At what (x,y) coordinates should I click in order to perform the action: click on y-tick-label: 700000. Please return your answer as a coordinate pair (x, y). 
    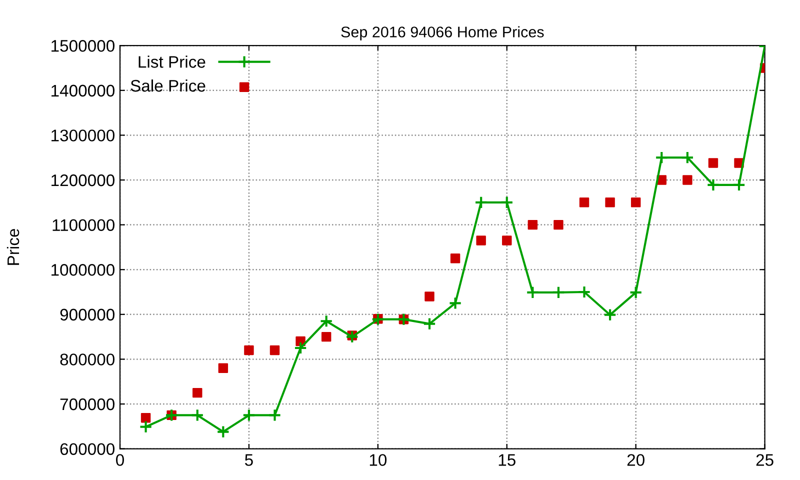
    Looking at the image, I should click on (87, 404).